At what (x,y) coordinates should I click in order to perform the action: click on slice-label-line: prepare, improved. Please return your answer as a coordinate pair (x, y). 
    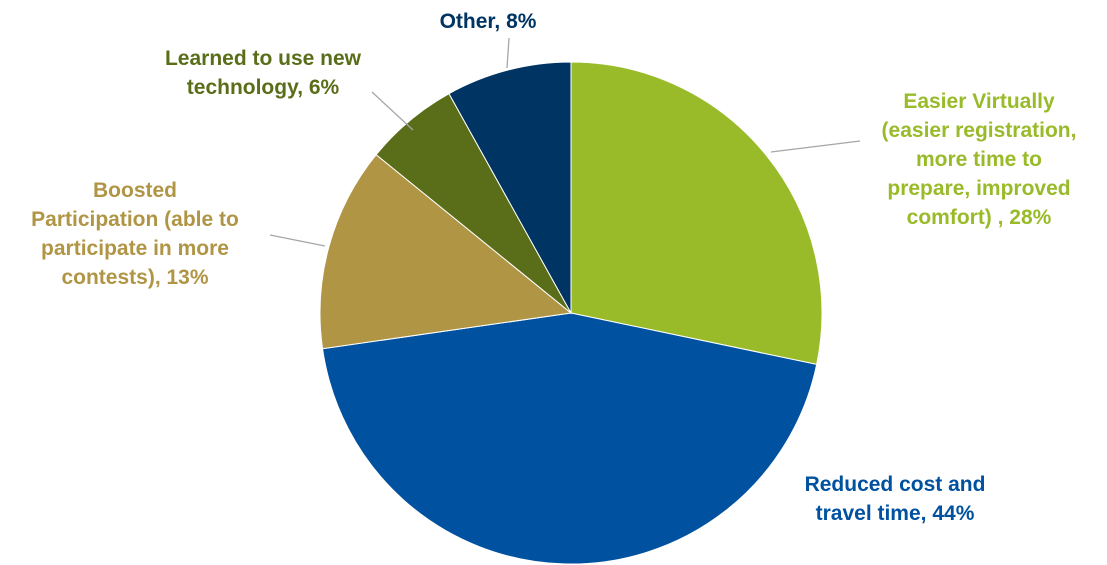
    Looking at the image, I should click on (978, 188).